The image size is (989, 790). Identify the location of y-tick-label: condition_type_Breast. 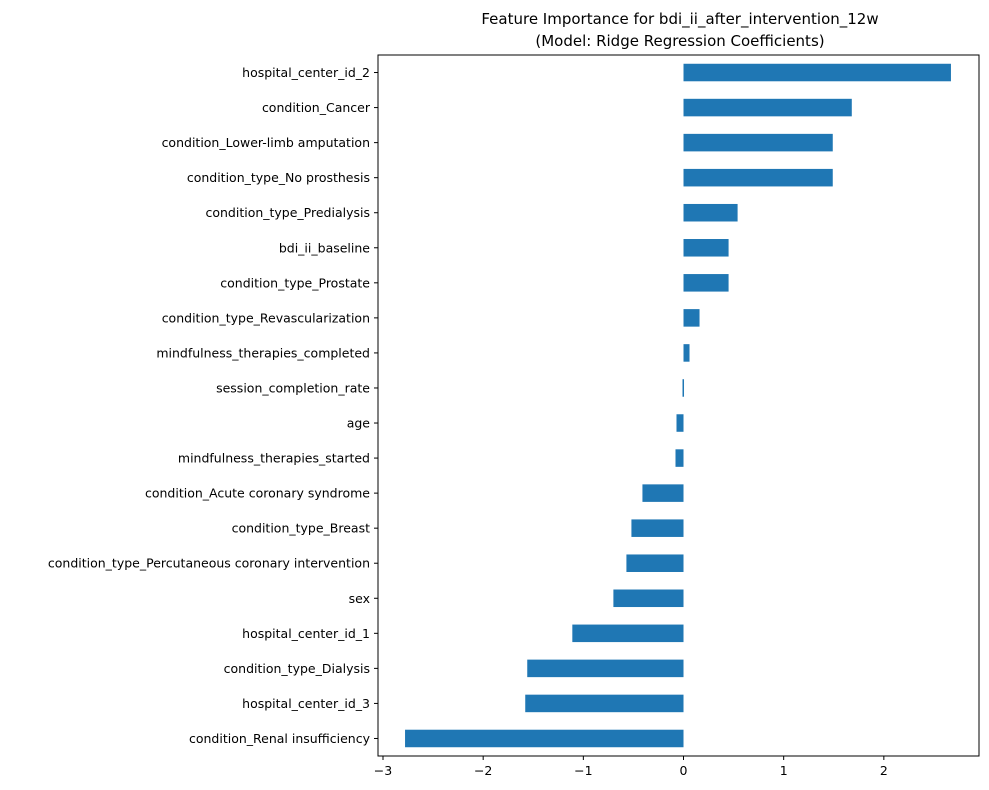
(301, 528).